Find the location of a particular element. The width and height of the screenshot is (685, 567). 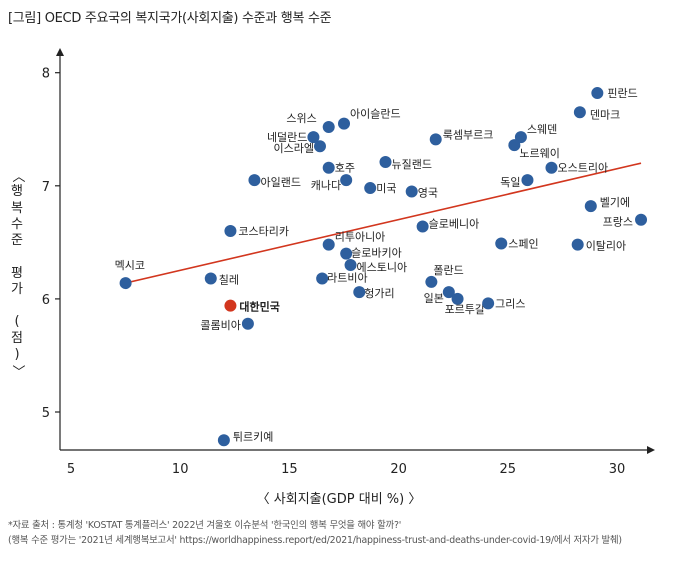

point-label: 멕시코 is located at coordinates (130, 265).